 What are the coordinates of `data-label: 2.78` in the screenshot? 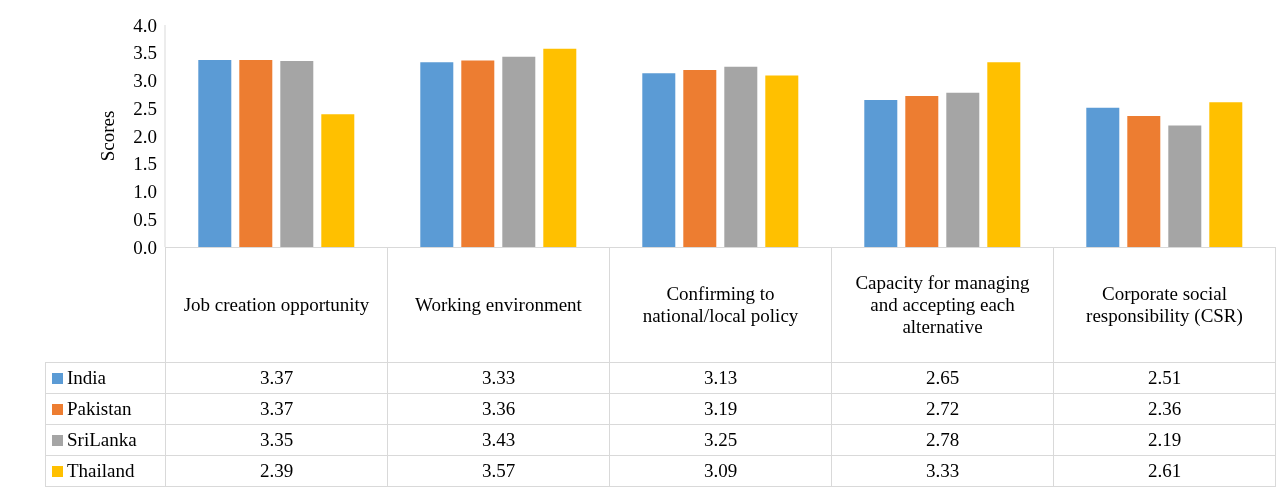 It's located at (942, 440).